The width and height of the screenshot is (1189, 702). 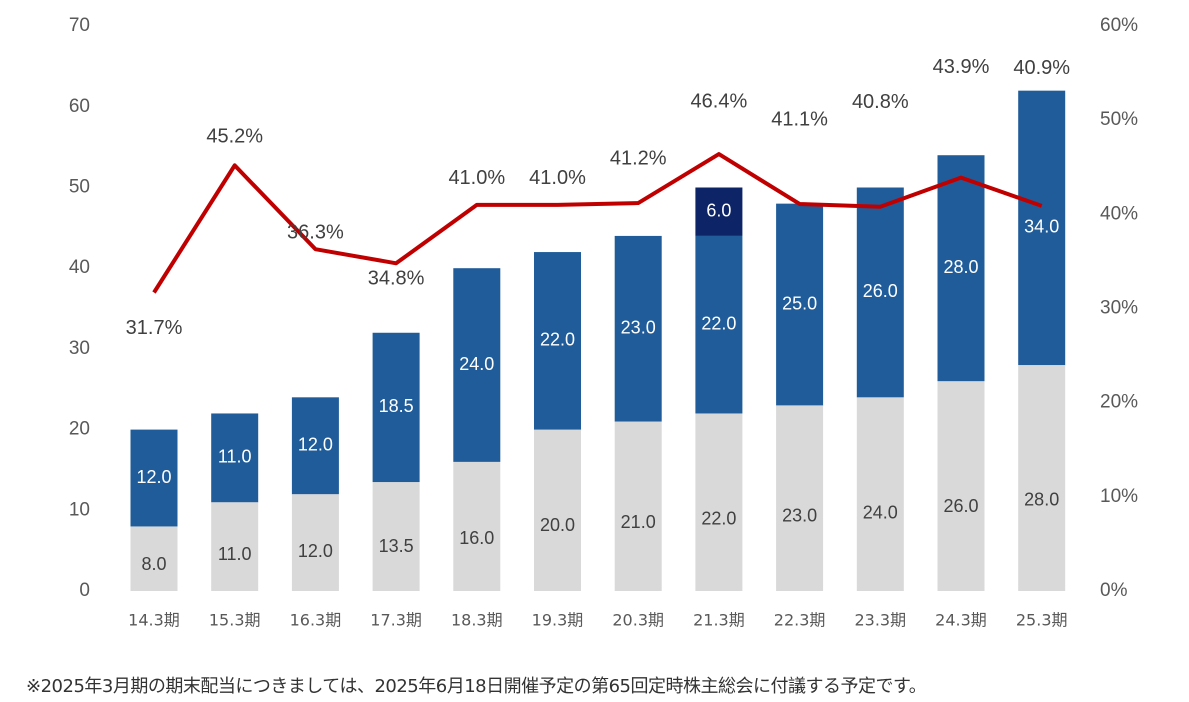 What do you see at coordinates (557, 525) in the screenshot?
I see `bar-value-label: 20.0` at bounding box center [557, 525].